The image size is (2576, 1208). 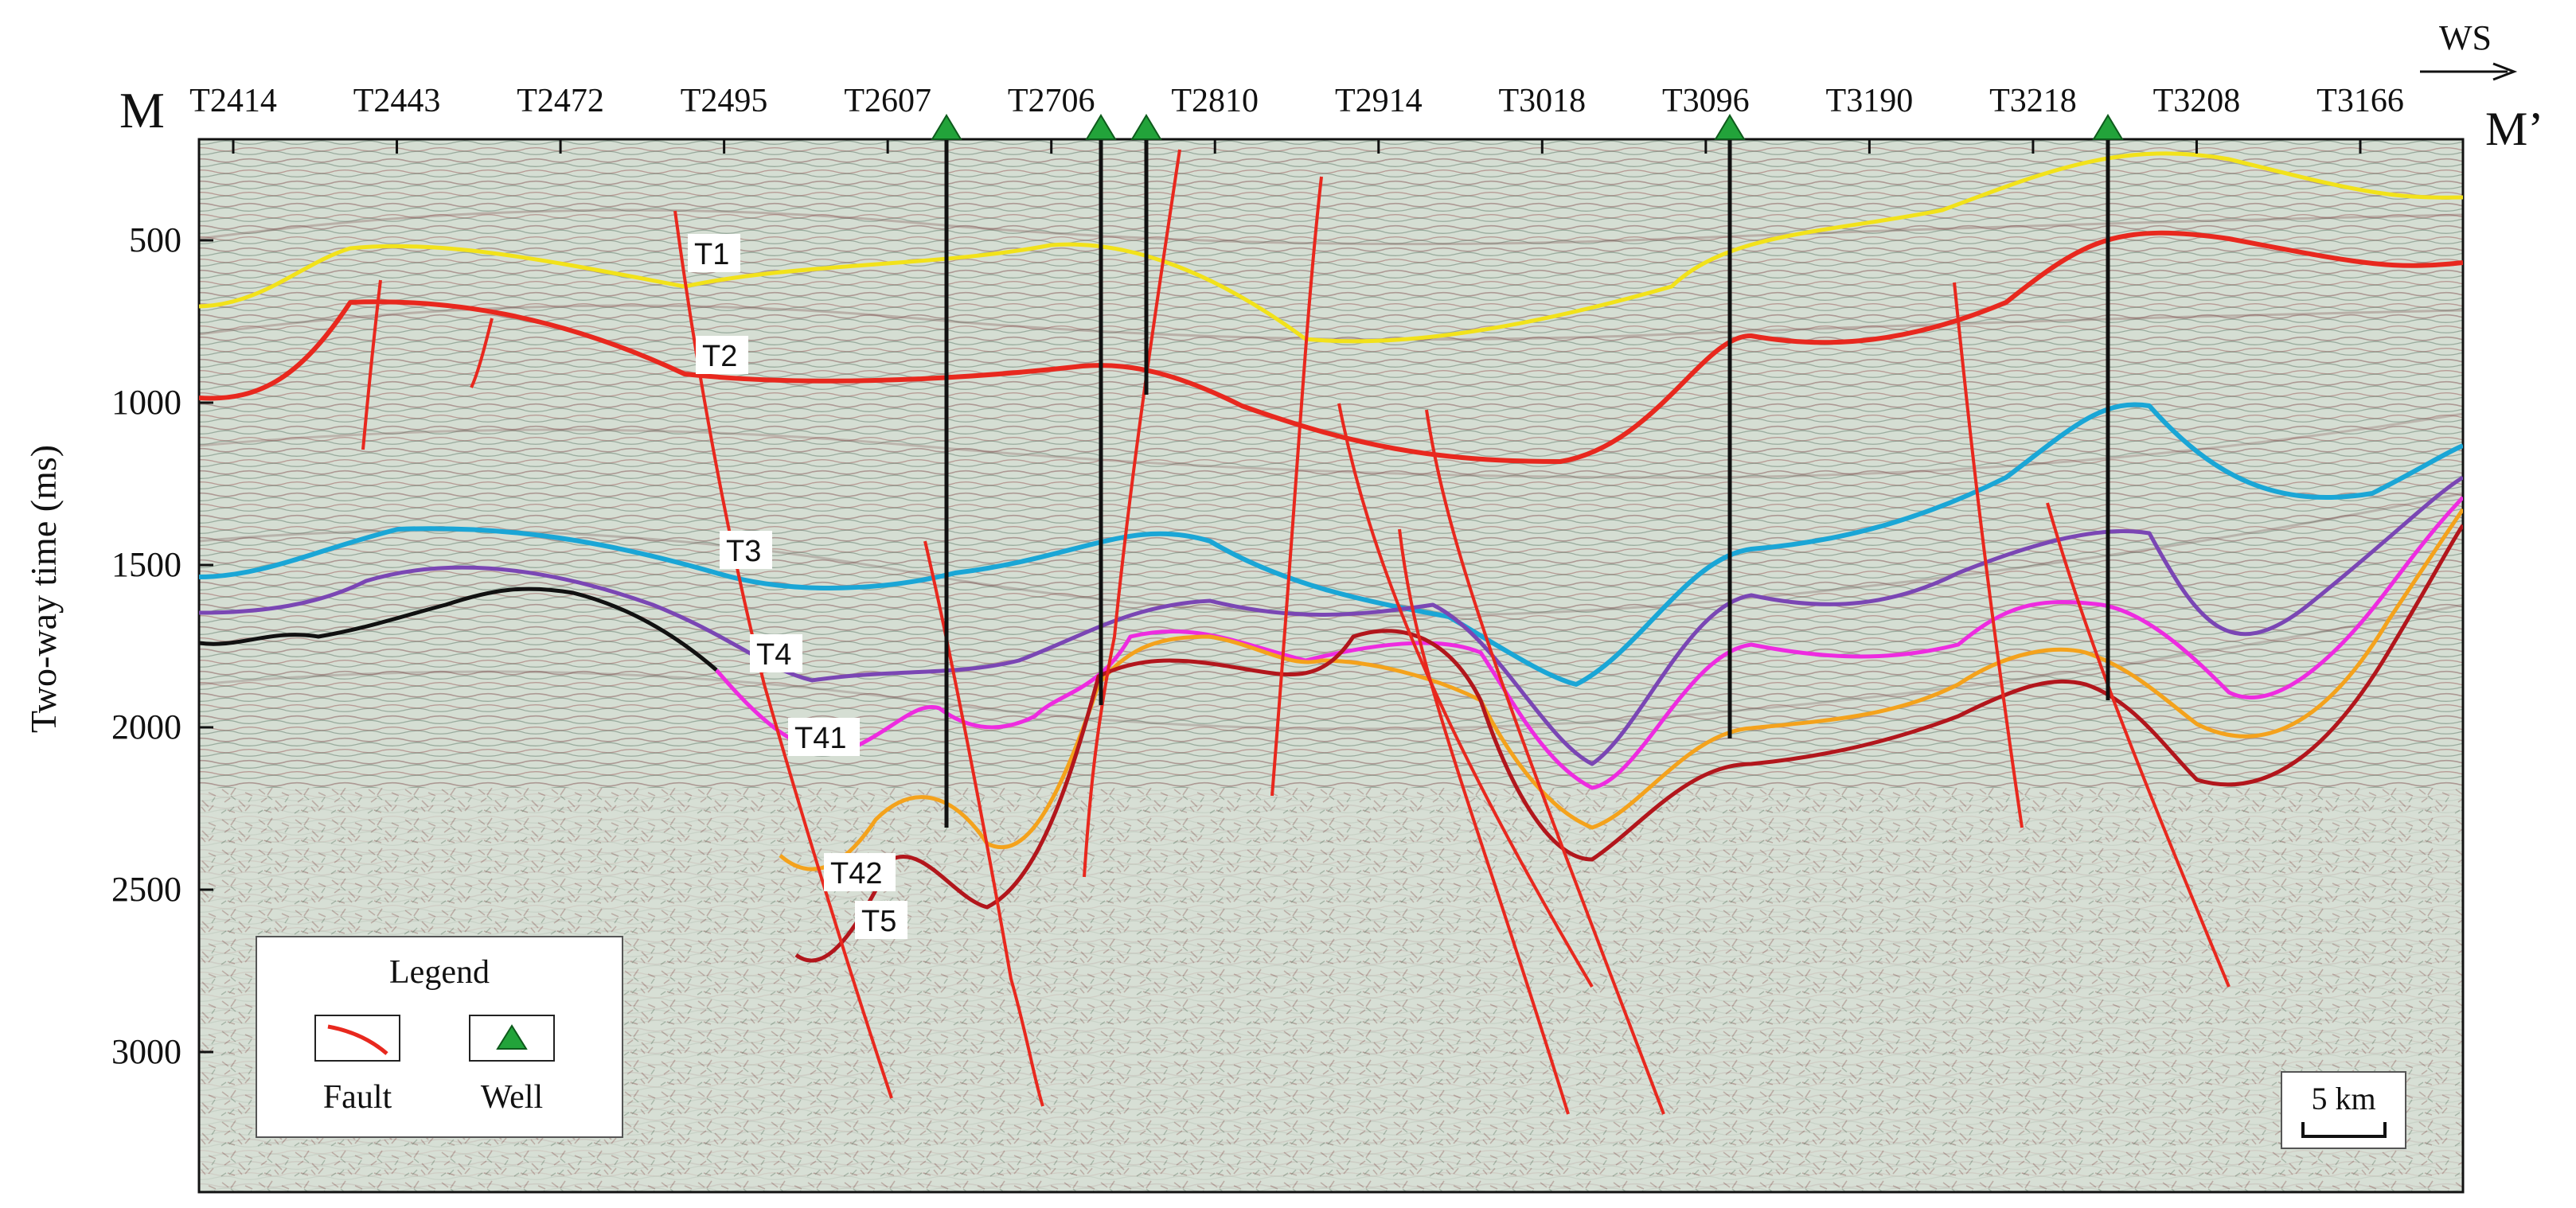 What do you see at coordinates (142, 110) in the screenshot?
I see `section-start-label: M` at bounding box center [142, 110].